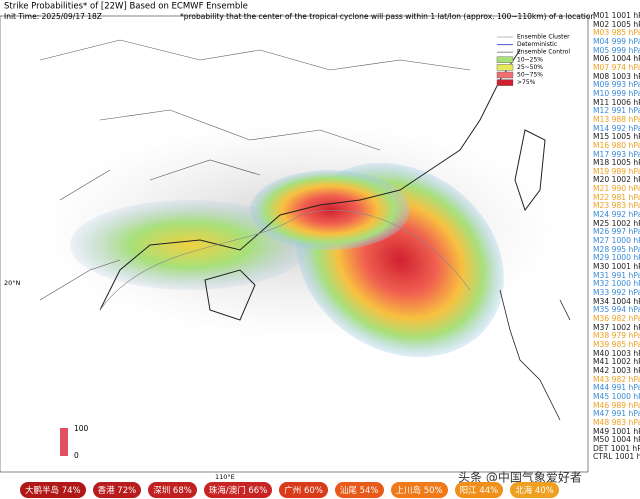 Image resolution: width=640 pixels, height=499 pixels. Describe the element at coordinates (616, 76) in the screenshot. I see `member: M08 1003 hPa` at that location.